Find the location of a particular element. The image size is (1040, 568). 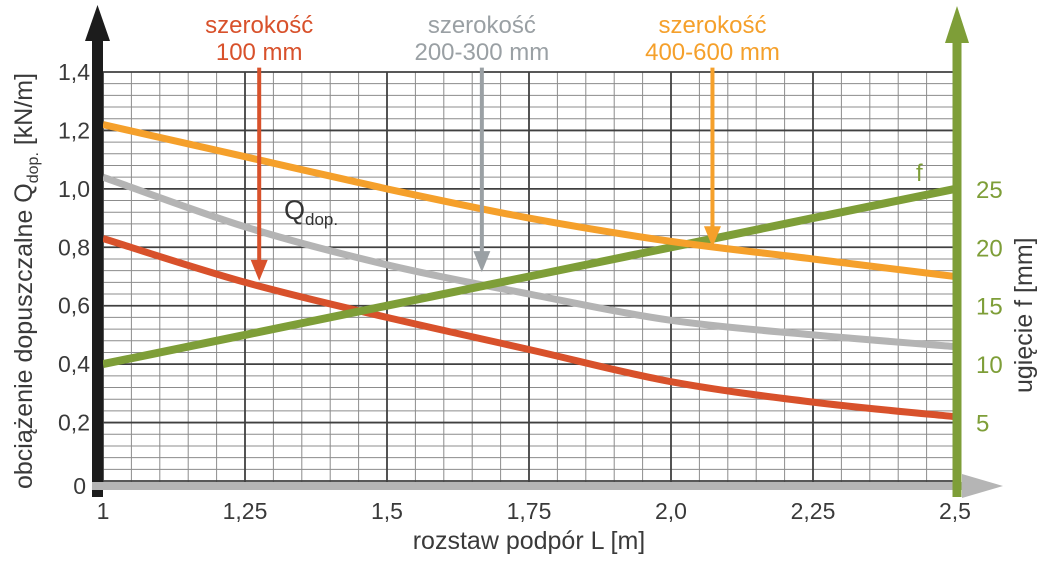

x-tick-label: 2,5 is located at coordinates (955, 511).